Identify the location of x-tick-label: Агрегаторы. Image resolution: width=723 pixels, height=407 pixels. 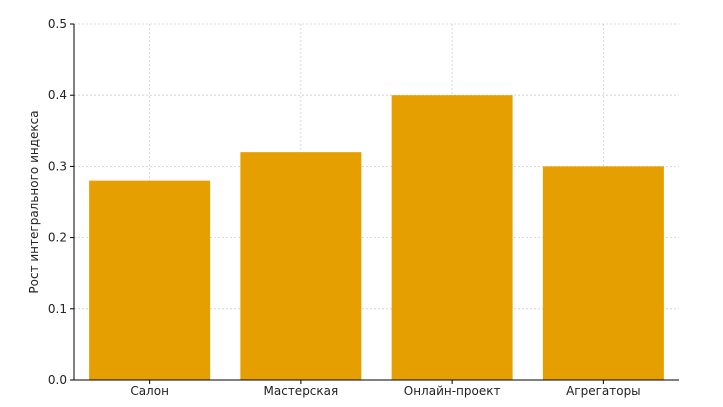
(603, 391).